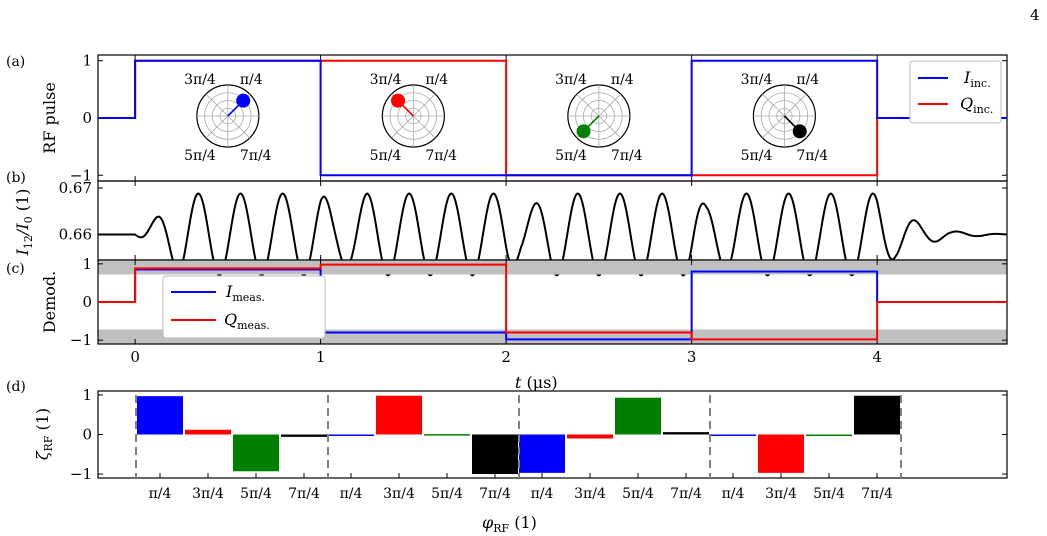  Describe the element at coordinates (75, 188) in the screenshot. I see `panel-b-ytick-label-0: 0.67` at that location.